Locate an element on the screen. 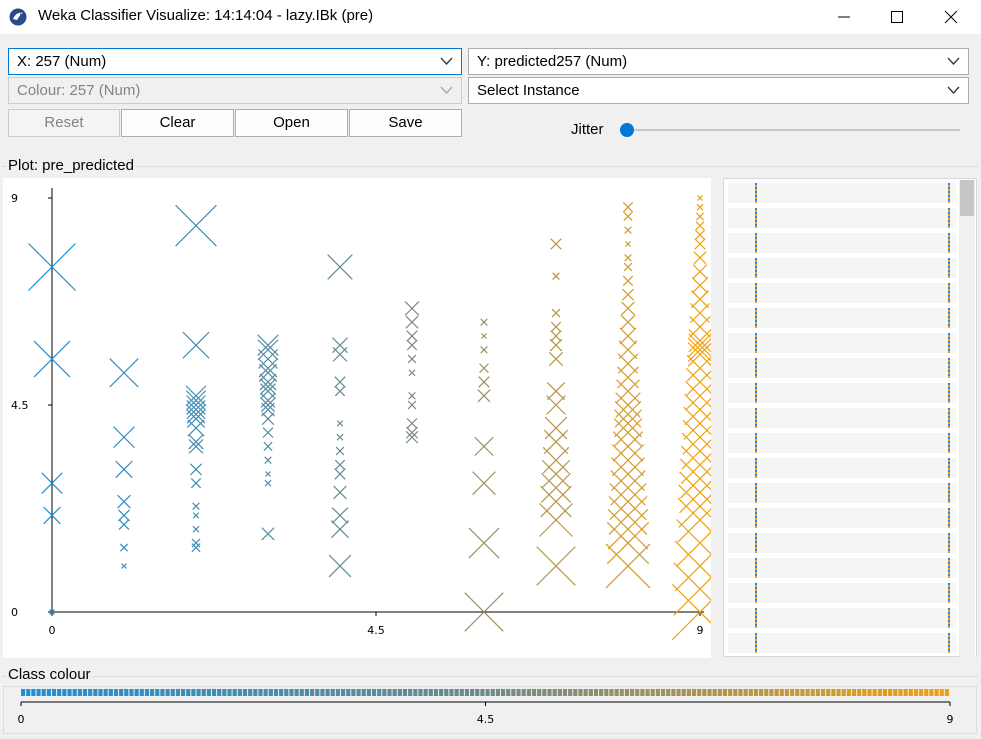  close-button is located at coordinates (951, 17).